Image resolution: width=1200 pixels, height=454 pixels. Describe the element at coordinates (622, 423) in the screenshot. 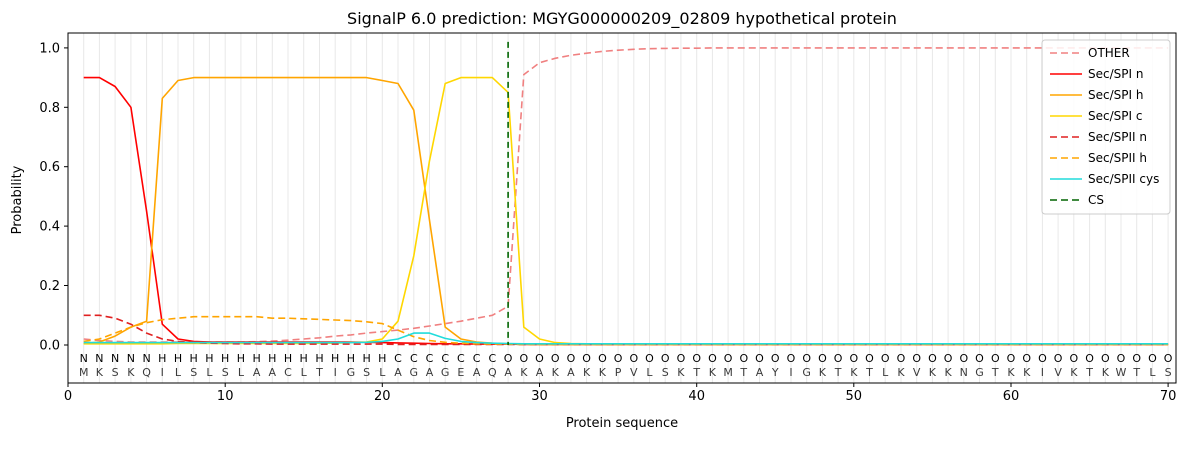

I see `x-axis-label: Protein sequence` at that location.